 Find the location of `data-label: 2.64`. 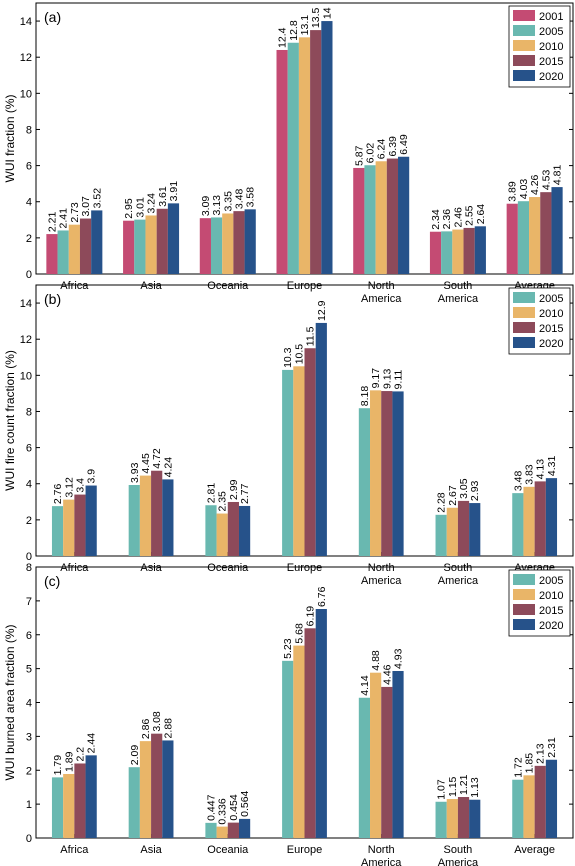

data-label: 2.64 is located at coordinates (481, 214).